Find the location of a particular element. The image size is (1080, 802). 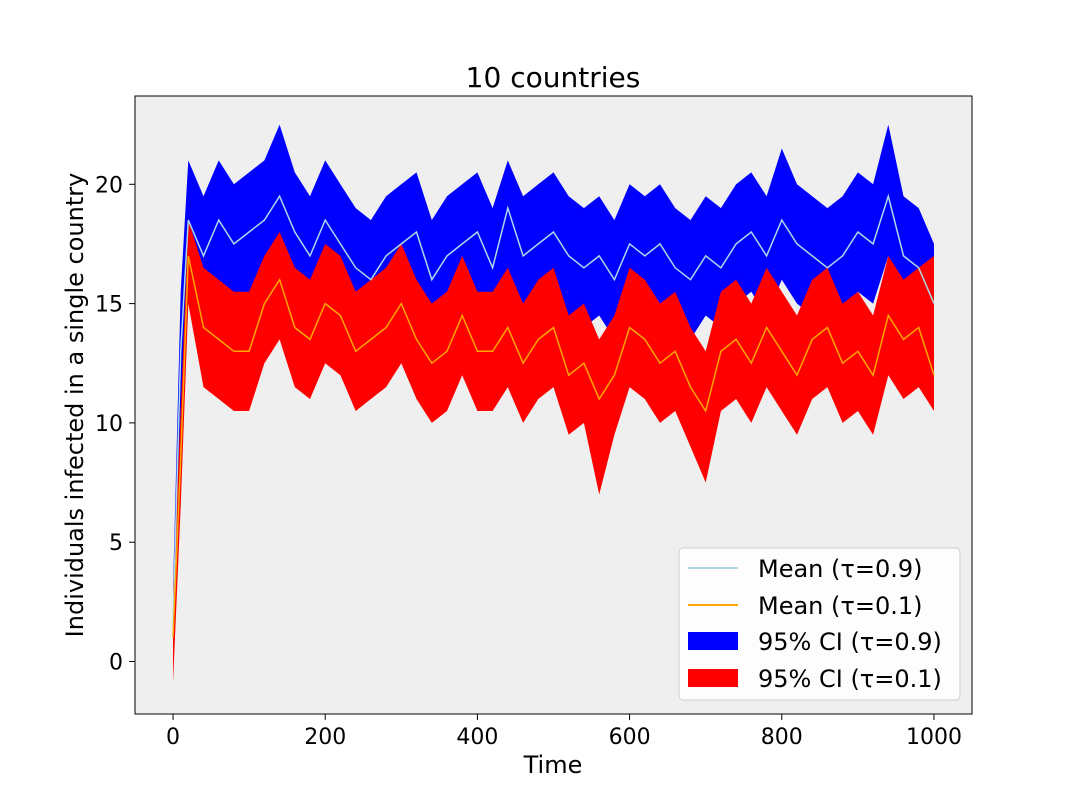

y-tick-label: 15 is located at coordinates (109, 305).